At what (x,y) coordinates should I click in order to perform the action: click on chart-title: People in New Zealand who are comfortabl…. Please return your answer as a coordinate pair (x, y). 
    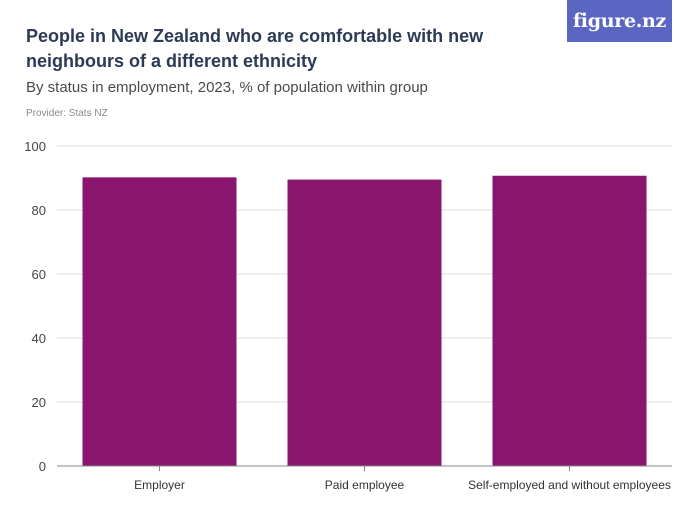
    Looking at the image, I should click on (255, 48).